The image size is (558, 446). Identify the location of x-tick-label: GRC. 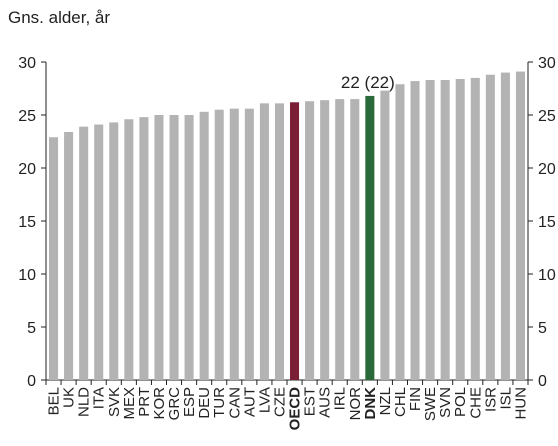
(174, 404).